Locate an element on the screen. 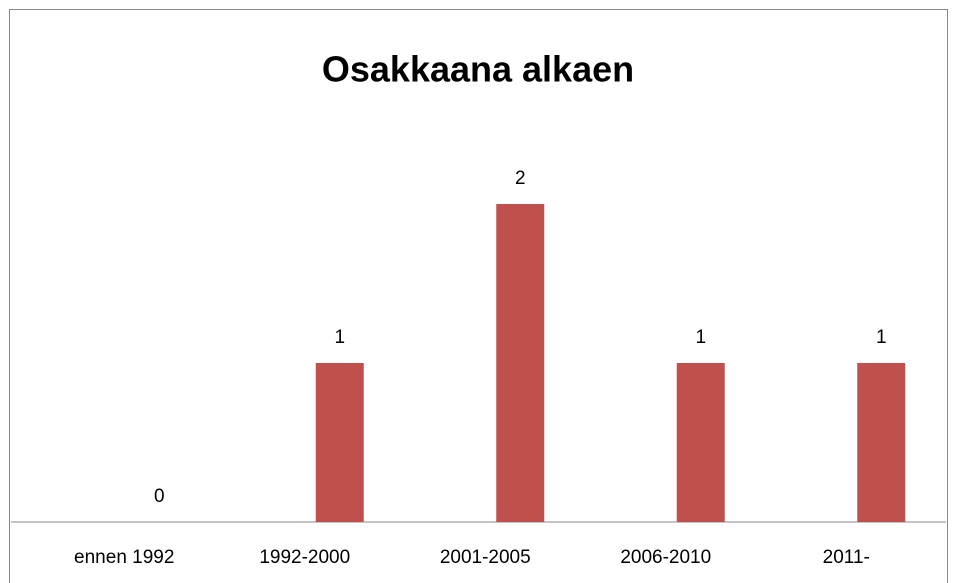 Image resolution: width=956 pixels, height=583 pixels. chart-title: Osakkaana alkaen is located at coordinates (478, 69).